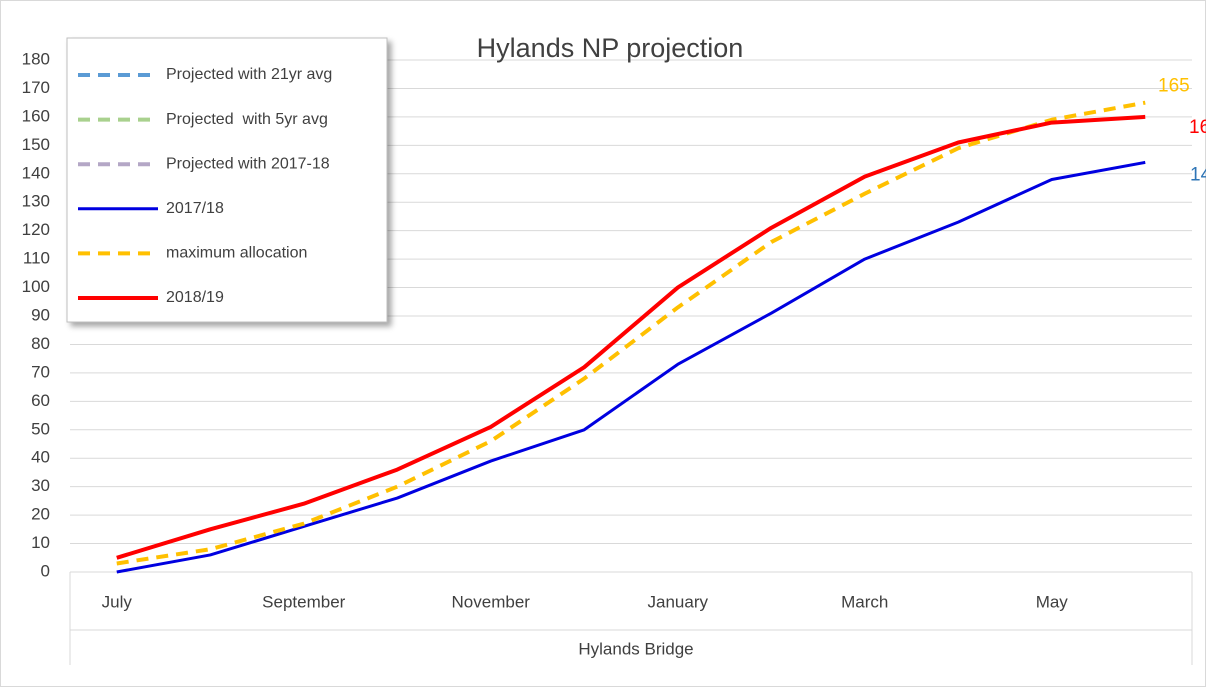 Image resolution: width=1206 pixels, height=687 pixels. I want to click on y-tick-label: 50, so click(40, 428).